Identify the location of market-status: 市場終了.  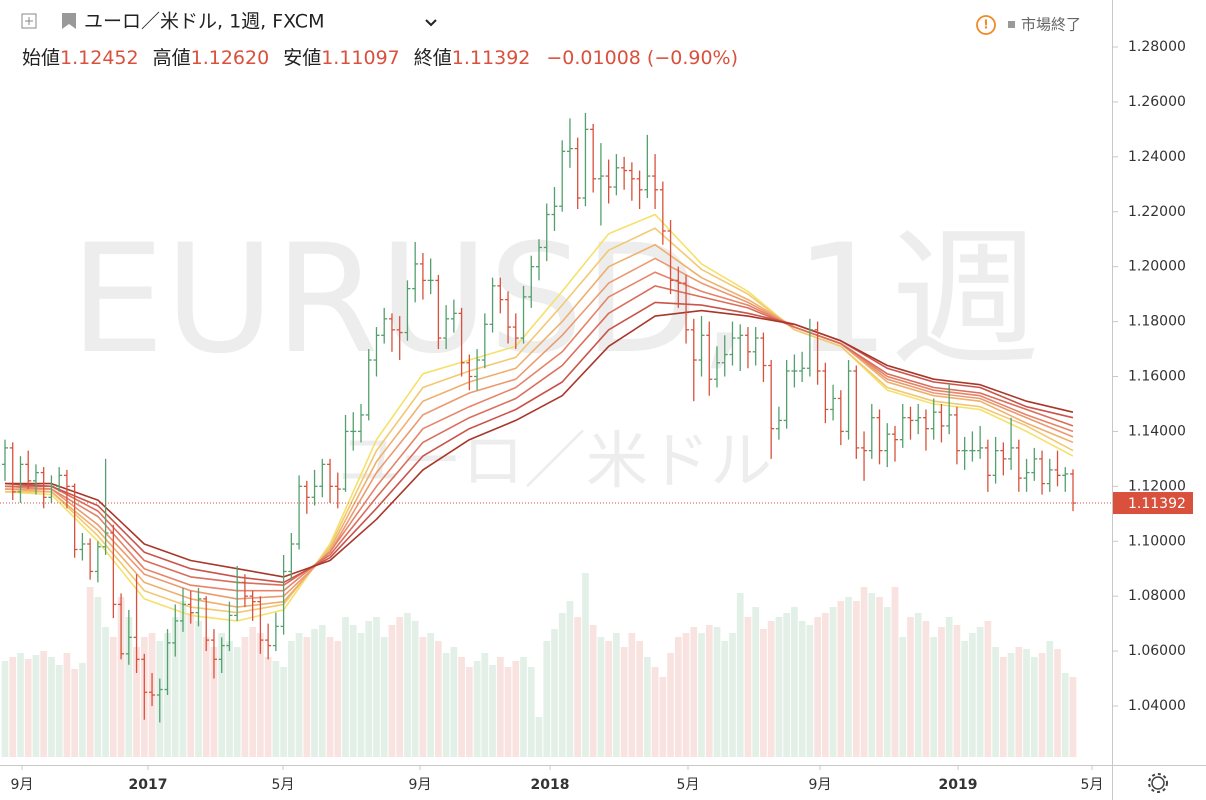
(1051, 25).